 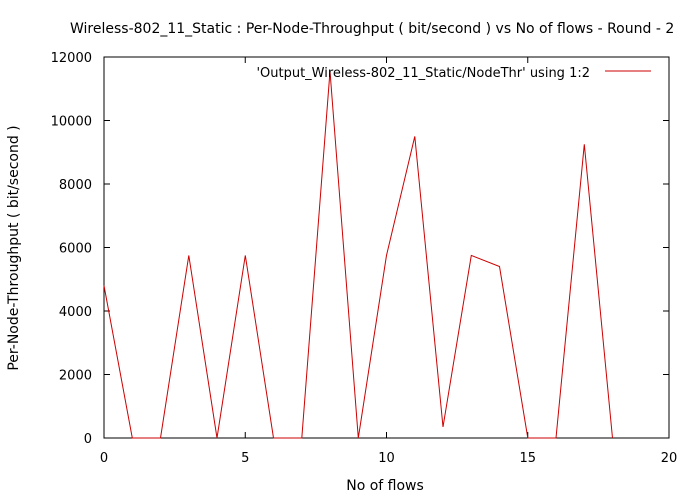 What do you see at coordinates (527, 458) in the screenshot?
I see `x-tick-label: 15` at bounding box center [527, 458].